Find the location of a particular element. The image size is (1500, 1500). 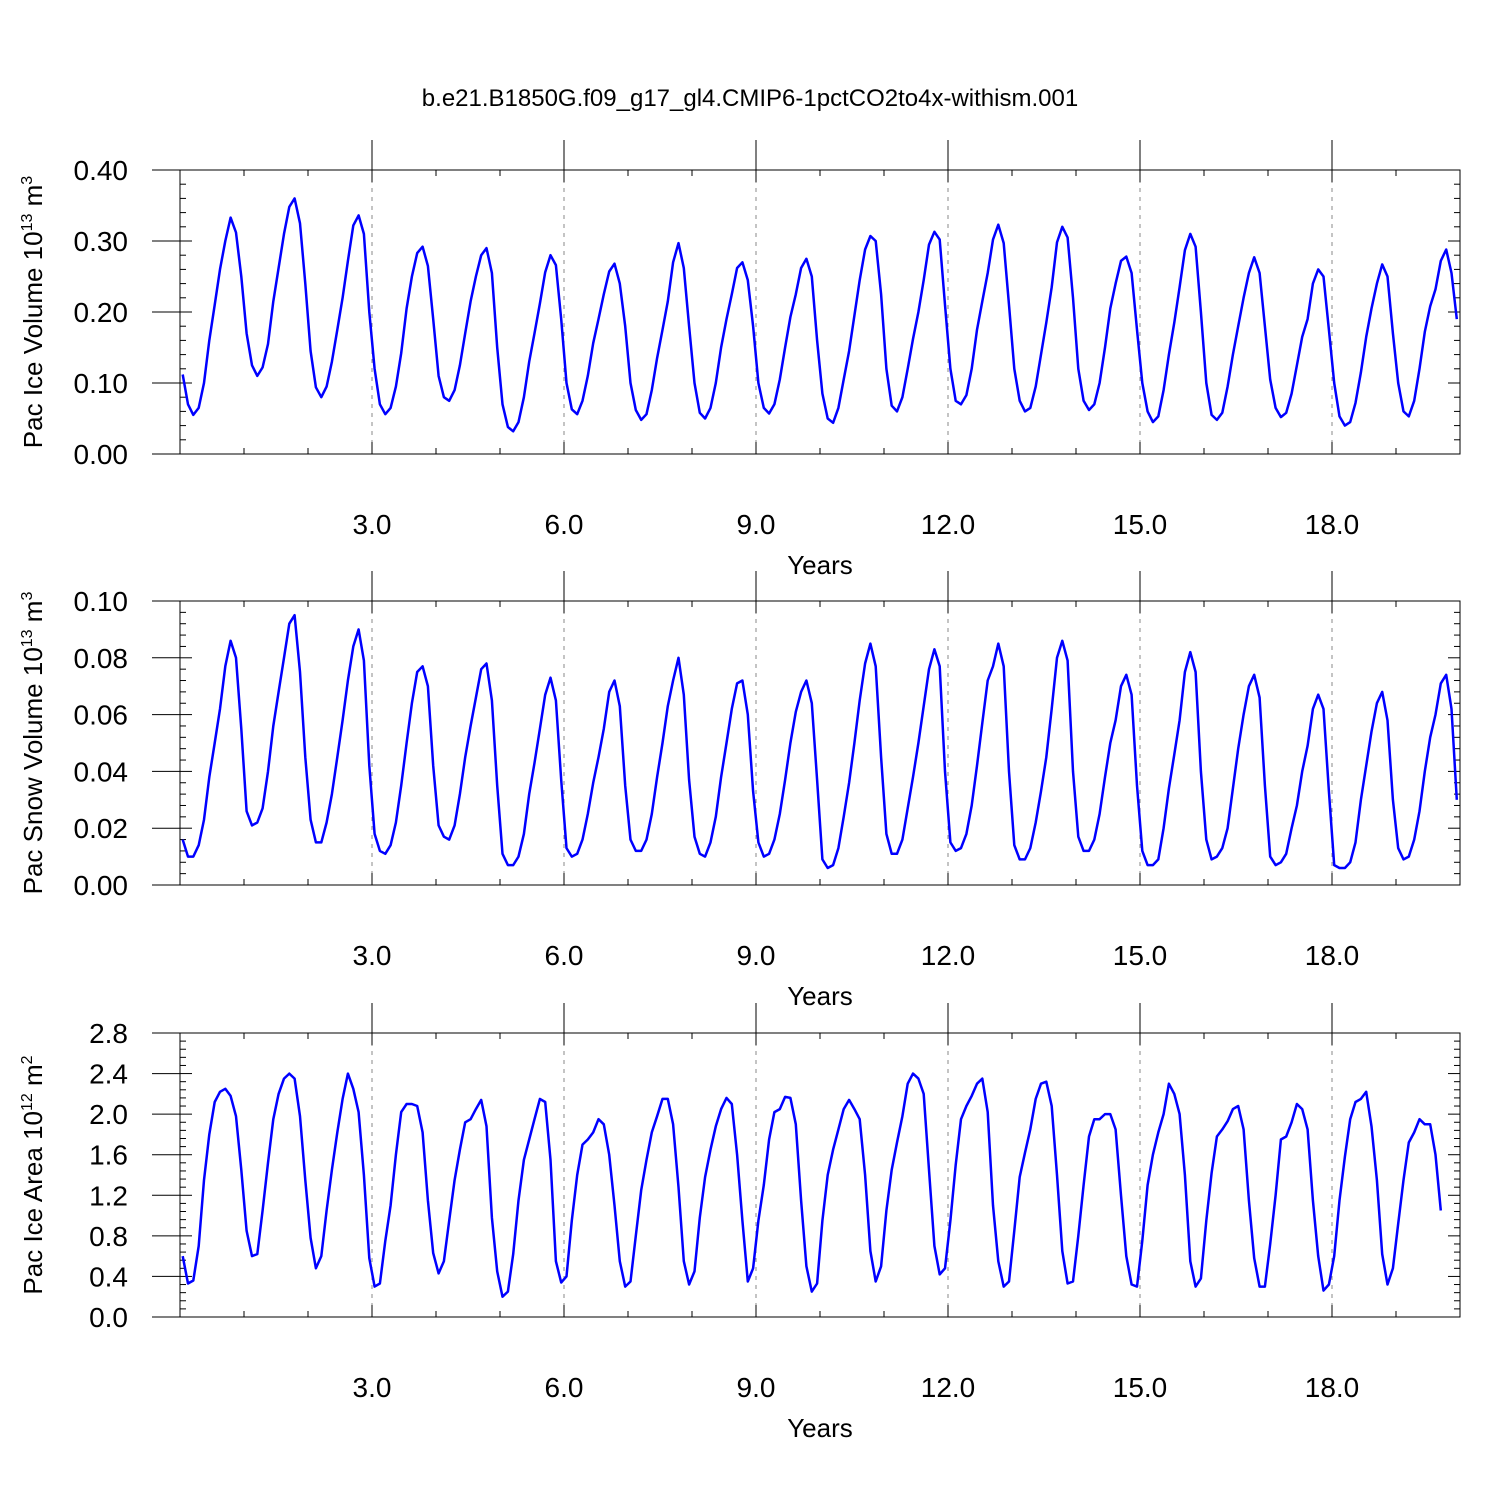

y-tick-label: 1.2 is located at coordinates (108, 1195).